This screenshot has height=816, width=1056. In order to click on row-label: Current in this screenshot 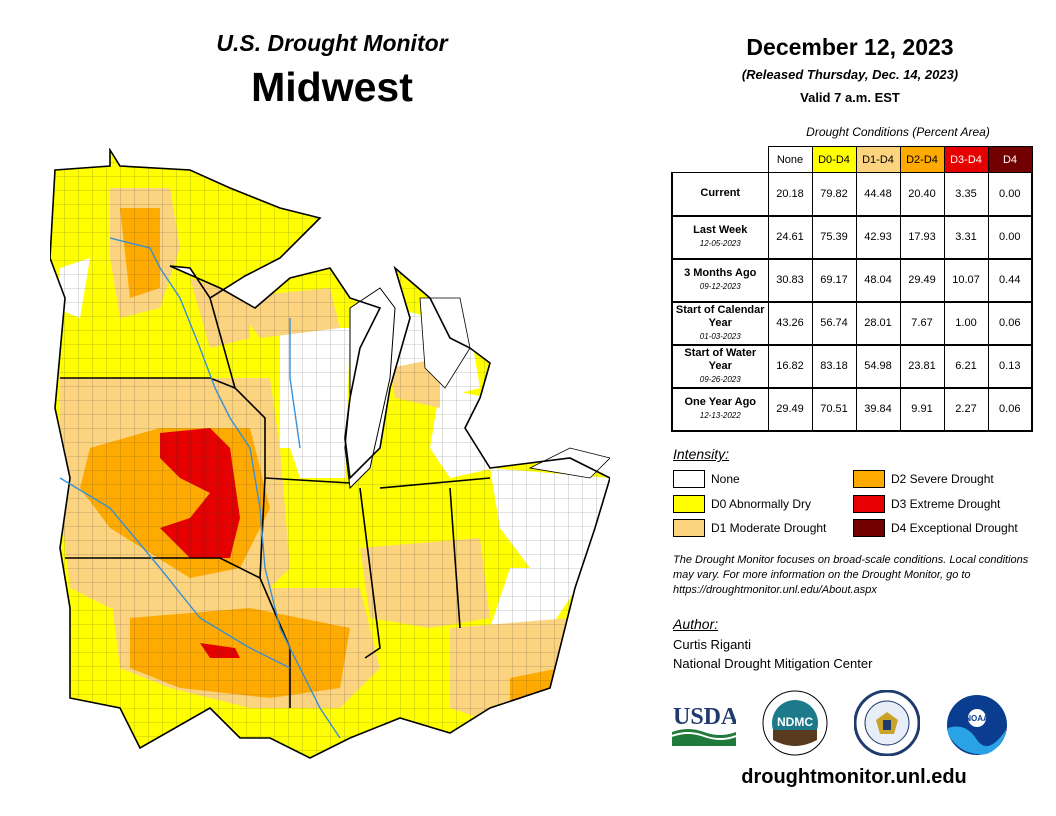, I will do `click(720, 194)`.